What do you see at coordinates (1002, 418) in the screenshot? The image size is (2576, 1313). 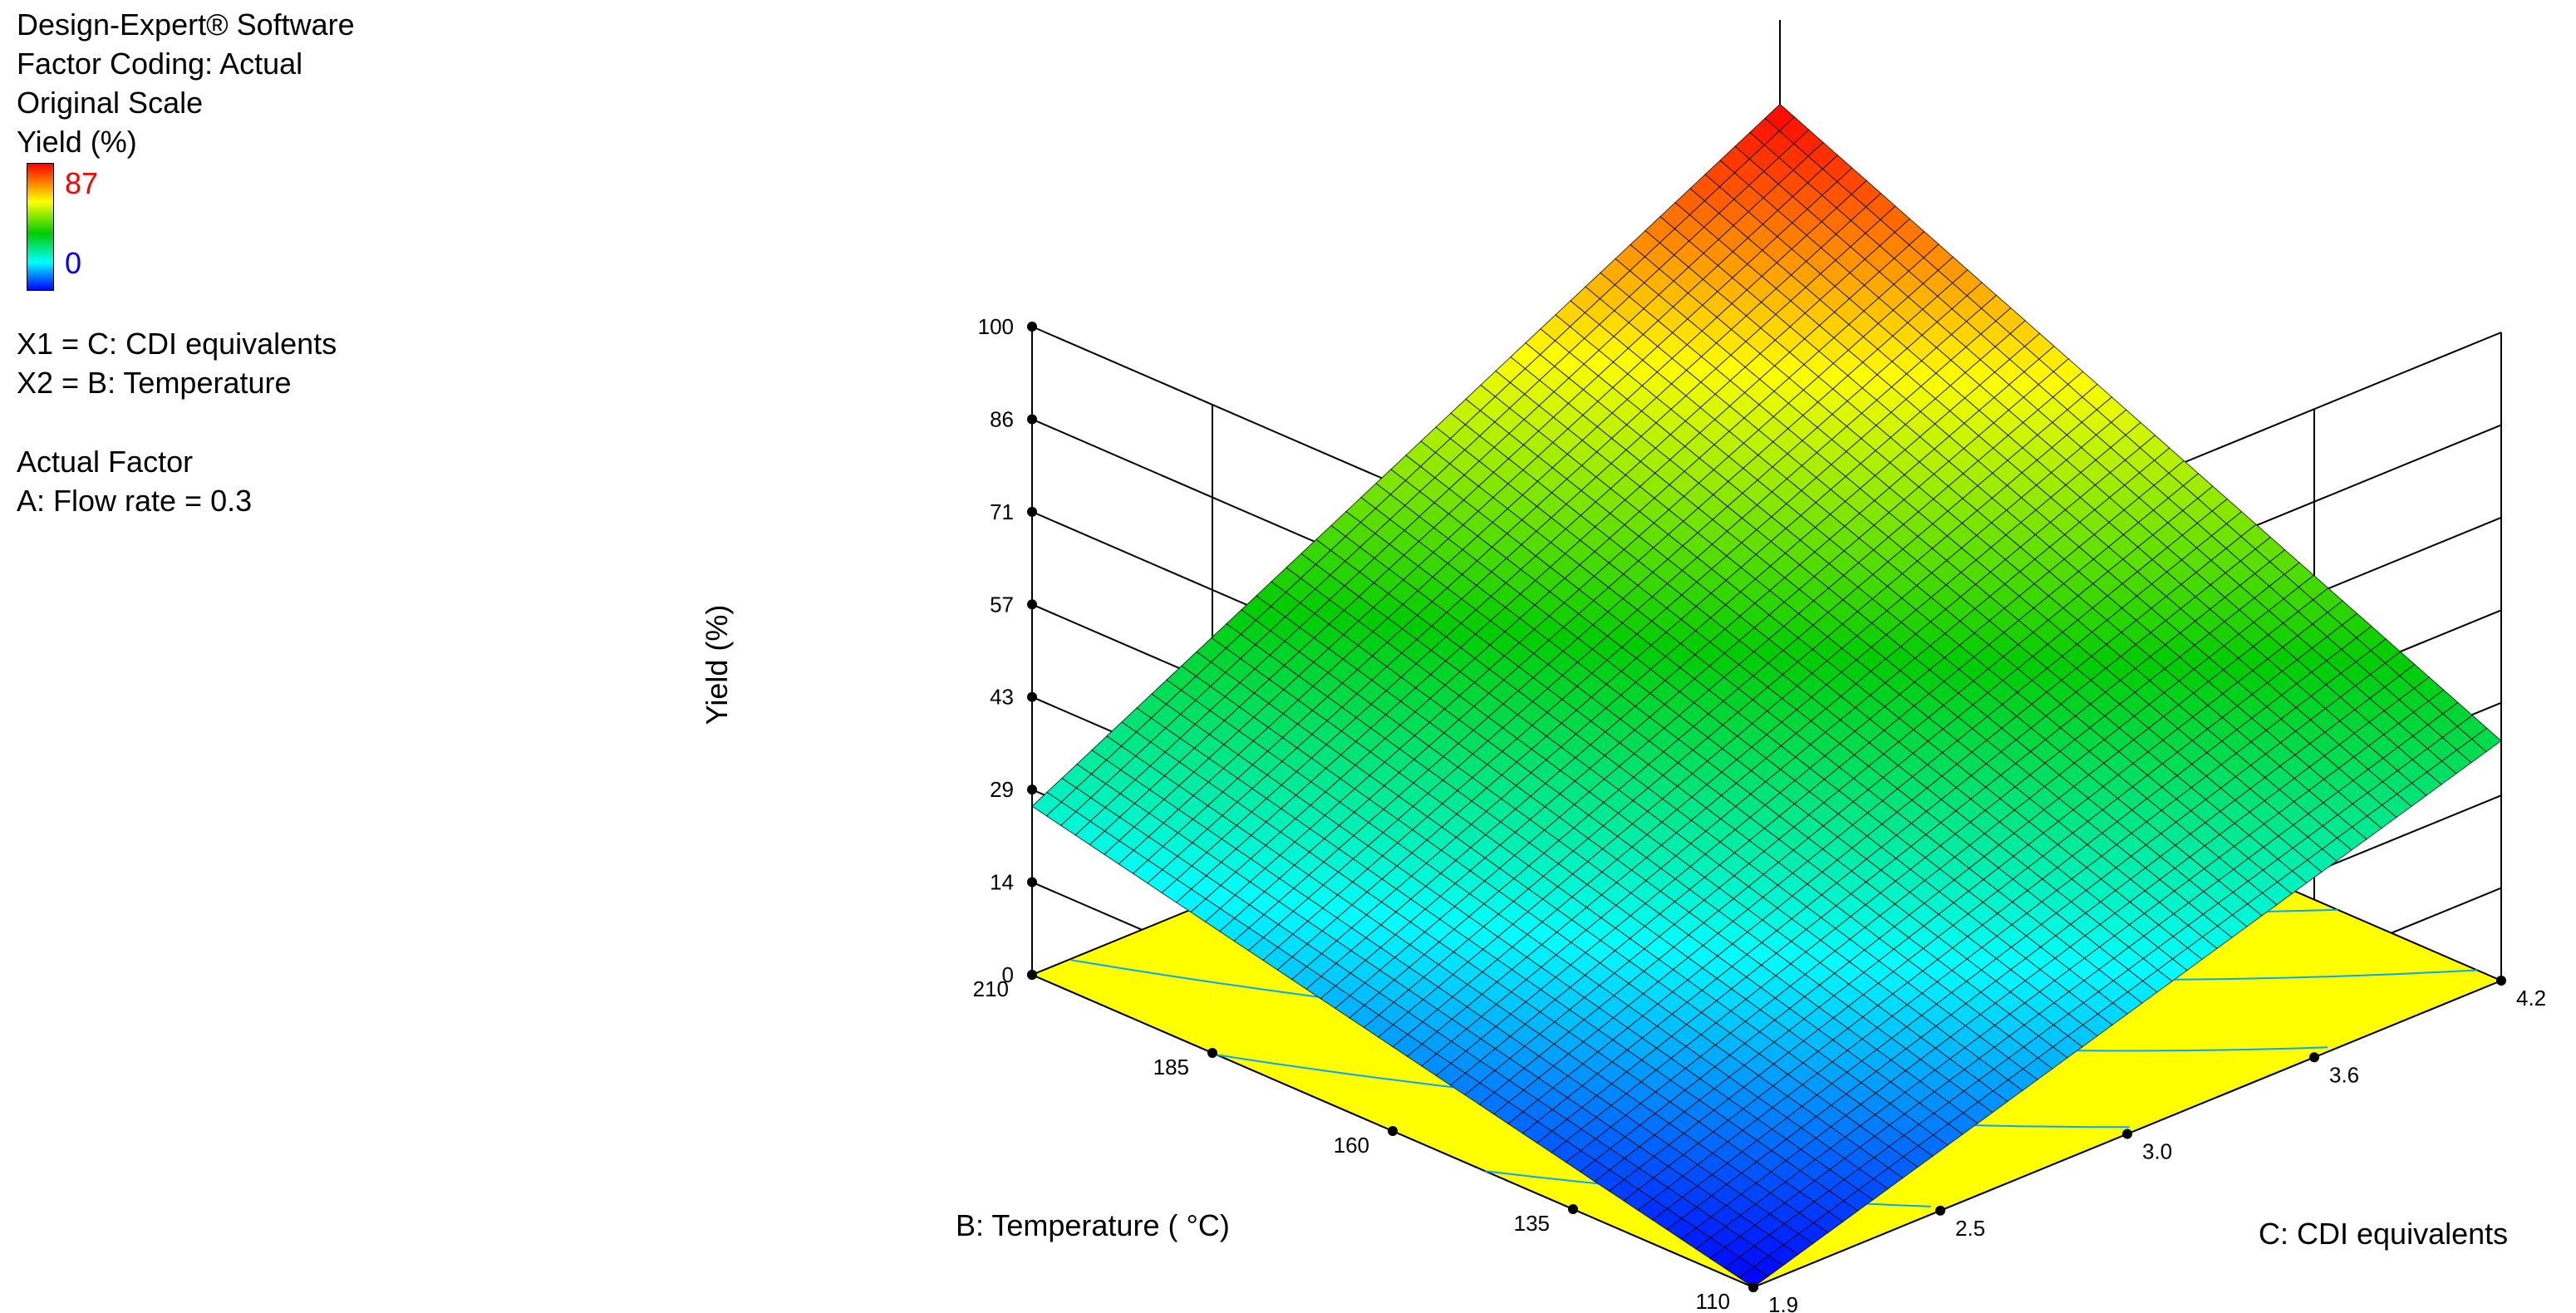 I see `z-tick-label: 86` at bounding box center [1002, 418].